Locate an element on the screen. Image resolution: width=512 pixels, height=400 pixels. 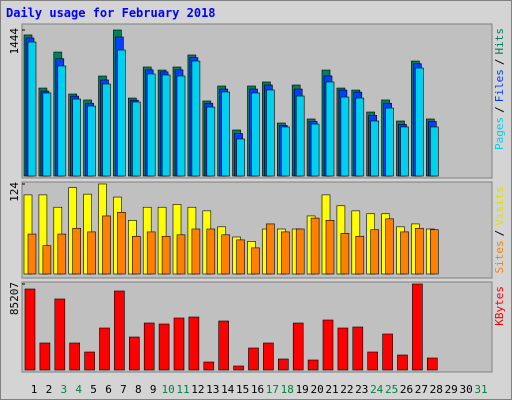
y-tick-label: 1444 is located at coordinates (14, 41).